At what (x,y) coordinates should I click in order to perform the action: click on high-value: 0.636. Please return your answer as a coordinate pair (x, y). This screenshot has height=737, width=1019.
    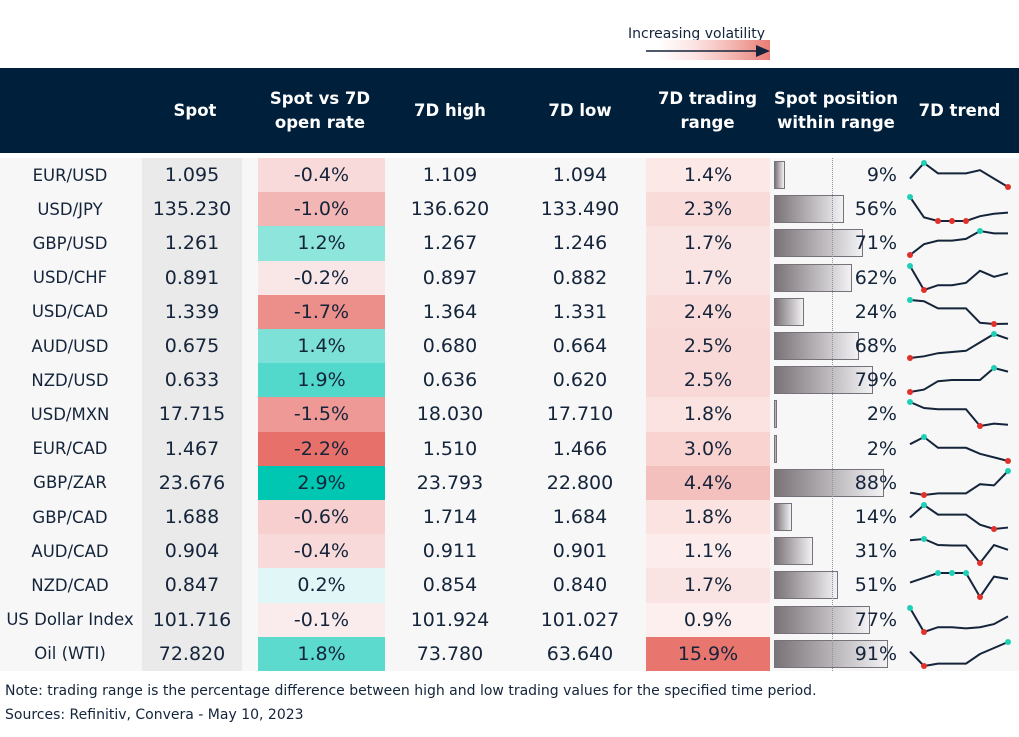
    Looking at the image, I should click on (450, 380).